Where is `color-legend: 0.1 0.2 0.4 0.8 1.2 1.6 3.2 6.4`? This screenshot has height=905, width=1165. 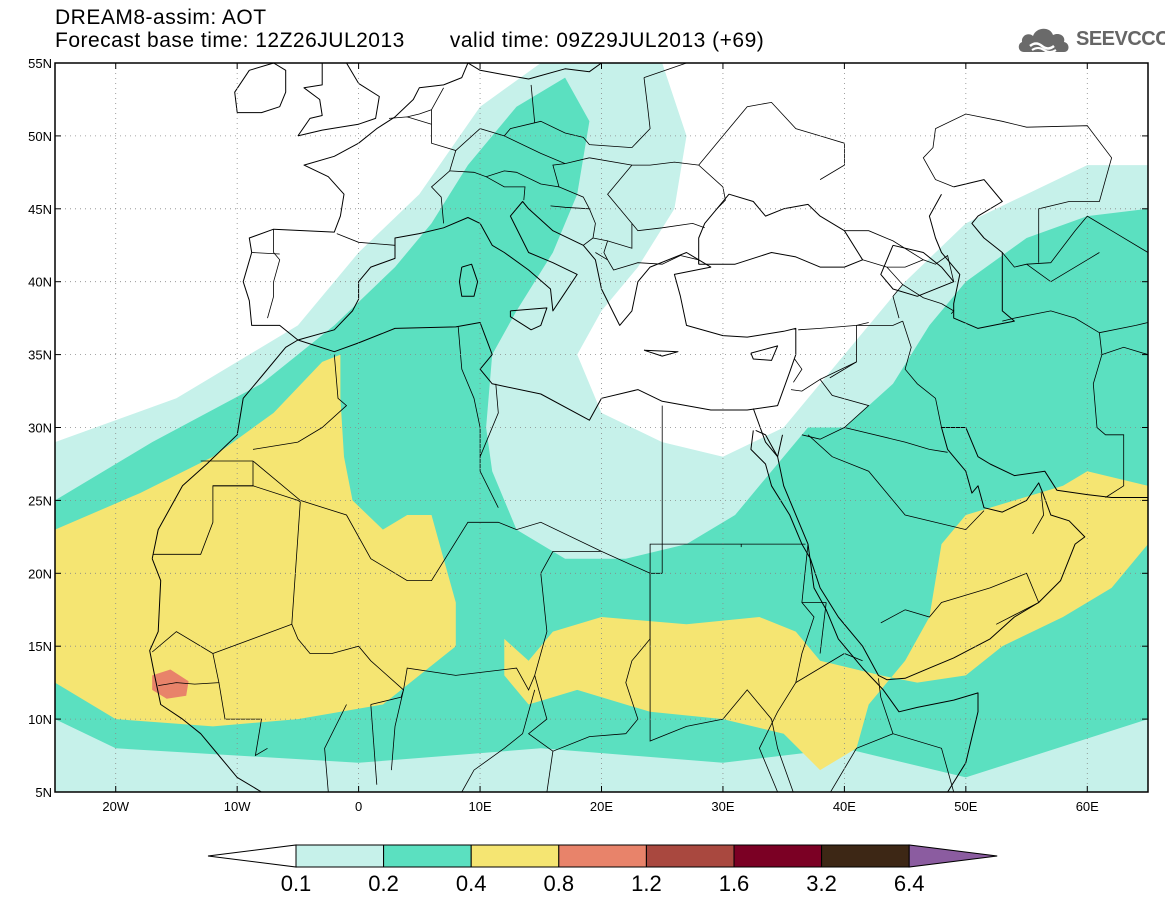 color-legend: 0.1 0.2 0.4 0.8 1.2 1.6 3.2 6.4 is located at coordinates (602, 870).